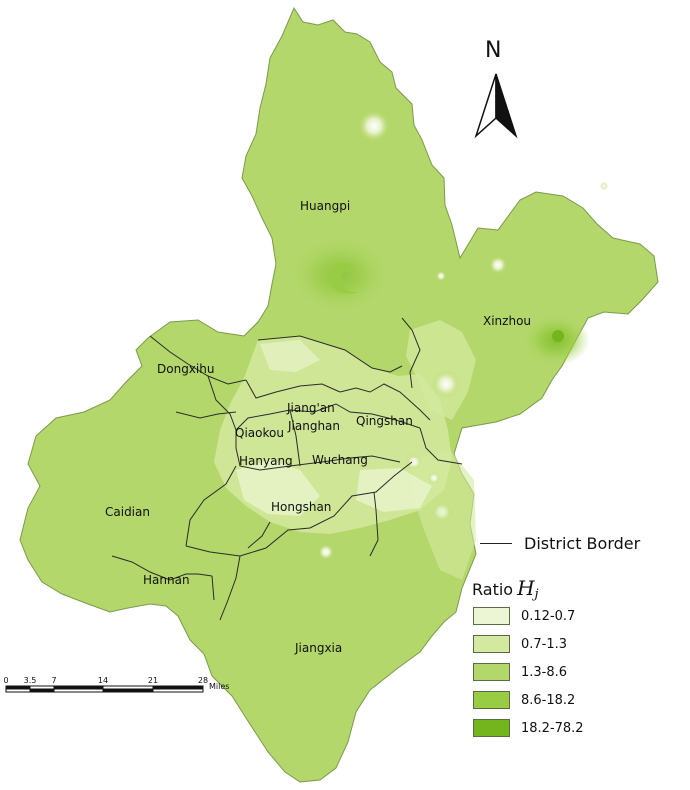  What do you see at coordinates (520, 644) in the screenshot?
I see `legend-item: 0.7-1.3` at bounding box center [520, 644].